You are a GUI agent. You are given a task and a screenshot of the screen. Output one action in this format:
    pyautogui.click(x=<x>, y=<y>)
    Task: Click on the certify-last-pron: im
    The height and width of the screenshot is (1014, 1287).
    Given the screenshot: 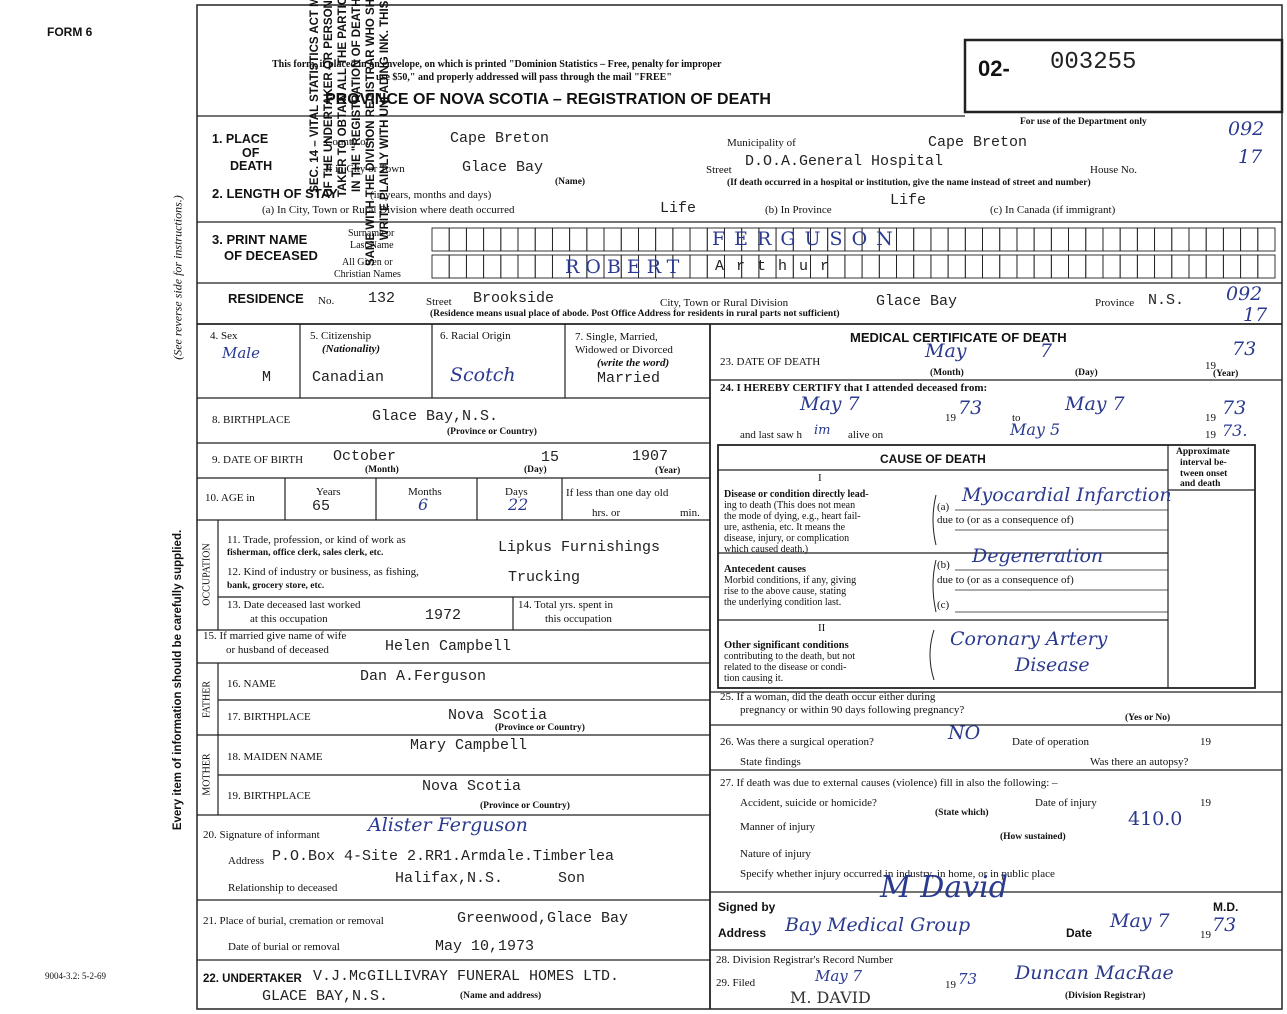 What is the action you would take?
    pyautogui.click(x=822, y=430)
    